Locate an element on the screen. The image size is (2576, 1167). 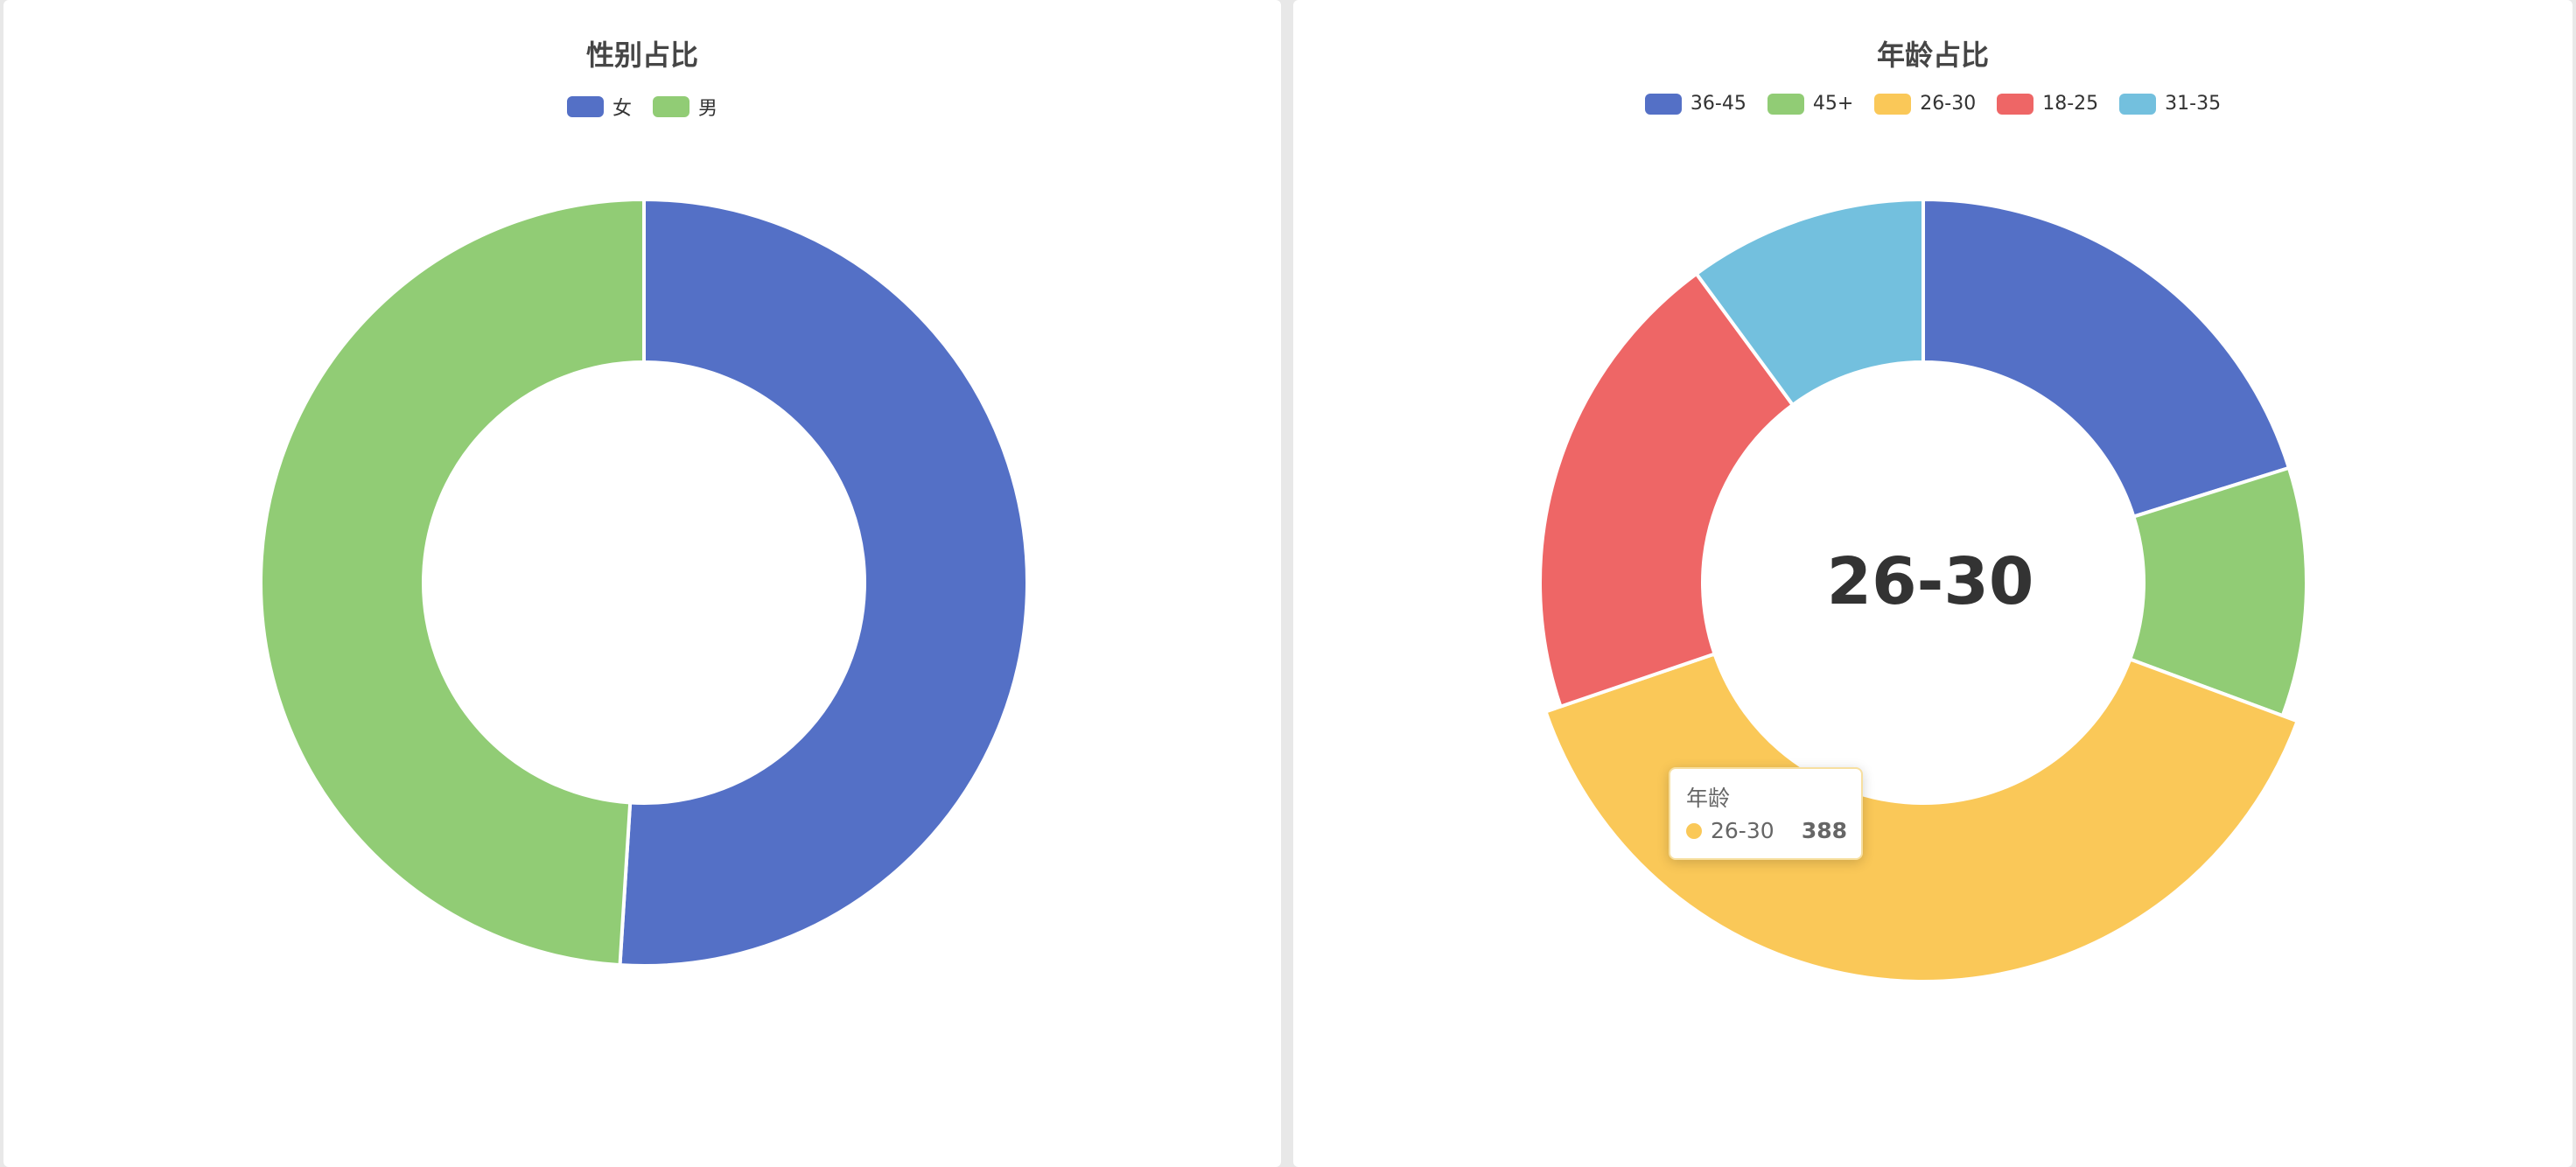
legend-item: 31-35 is located at coordinates (2170, 104).